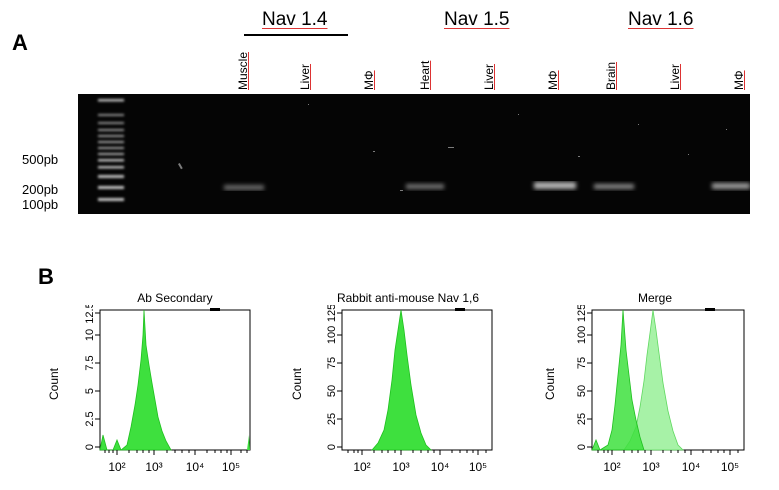  Describe the element at coordinates (90, 362) in the screenshot. I see `hist1-ytick: 7.5` at that location.